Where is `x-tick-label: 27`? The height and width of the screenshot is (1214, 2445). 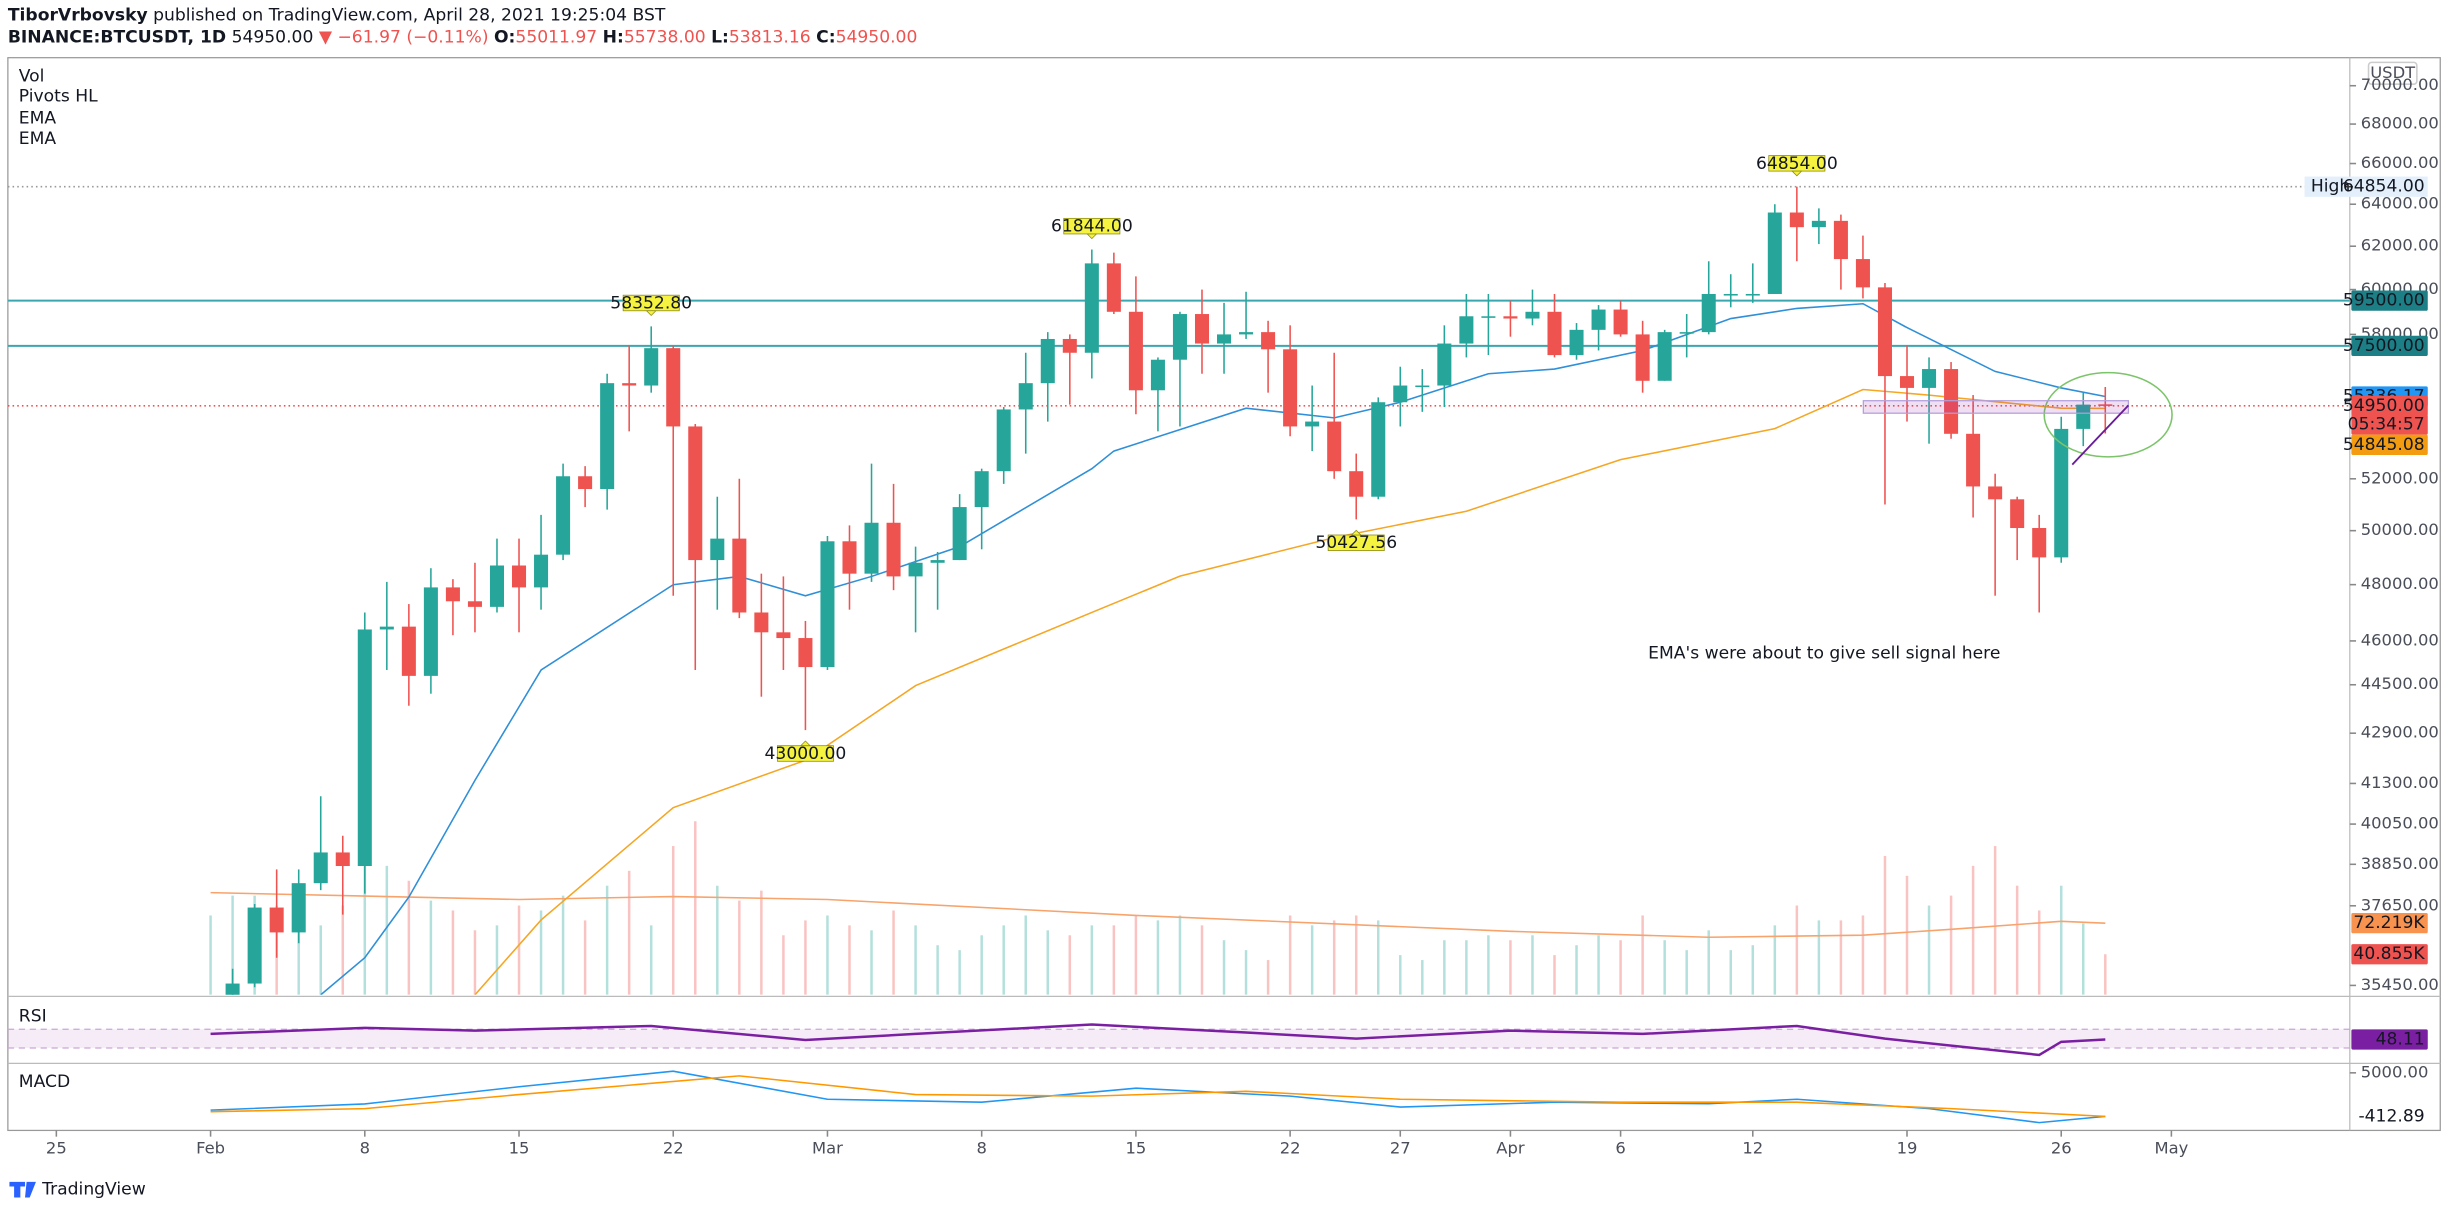 x-tick-label: 27 is located at coordinates (1400, 1148).